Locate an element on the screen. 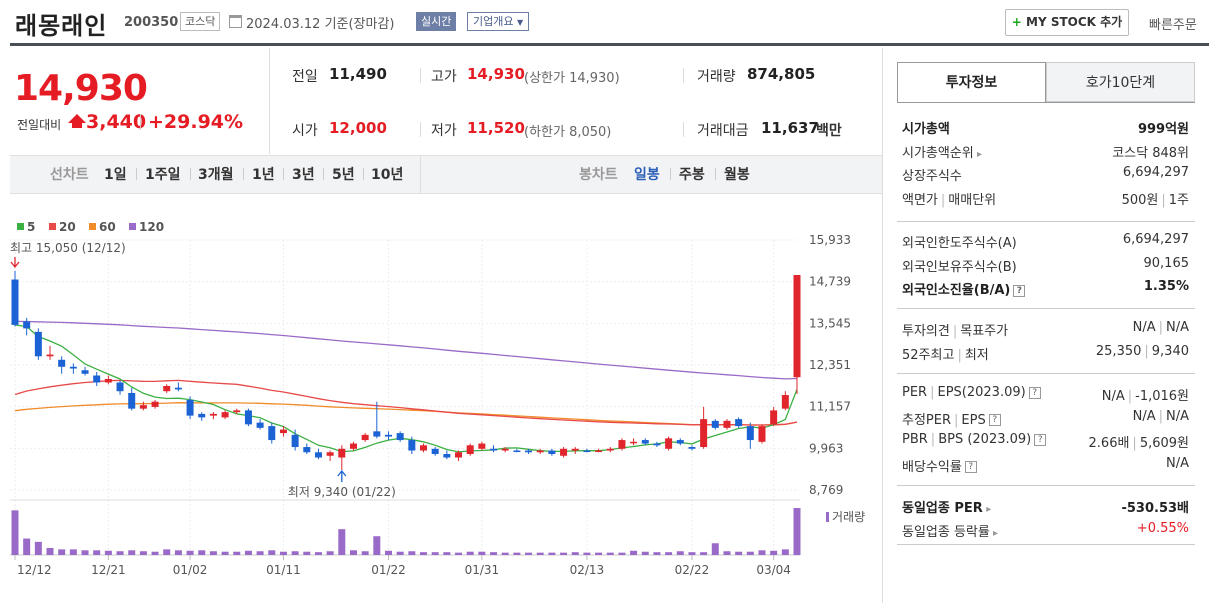 The height and width of the screenshot is (603, 1217). tab-order-book: 호가10단계 is located at coordinates (1120, 82).